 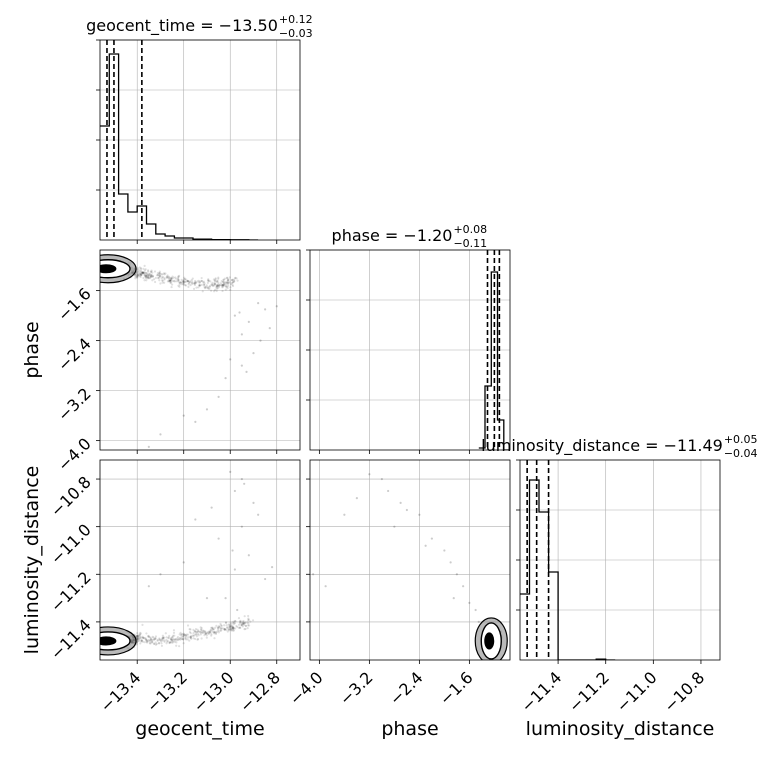 I want to click on x-tick-label: −10.8, so click(x=684, y=692).